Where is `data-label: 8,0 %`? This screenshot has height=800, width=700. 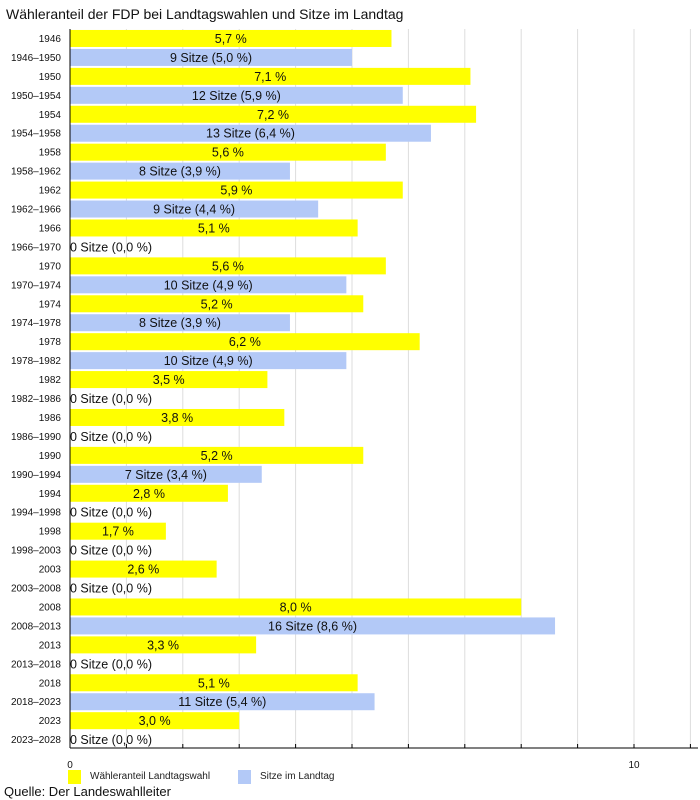 data-label: 8,0 % is located at coordinates (296, 607).